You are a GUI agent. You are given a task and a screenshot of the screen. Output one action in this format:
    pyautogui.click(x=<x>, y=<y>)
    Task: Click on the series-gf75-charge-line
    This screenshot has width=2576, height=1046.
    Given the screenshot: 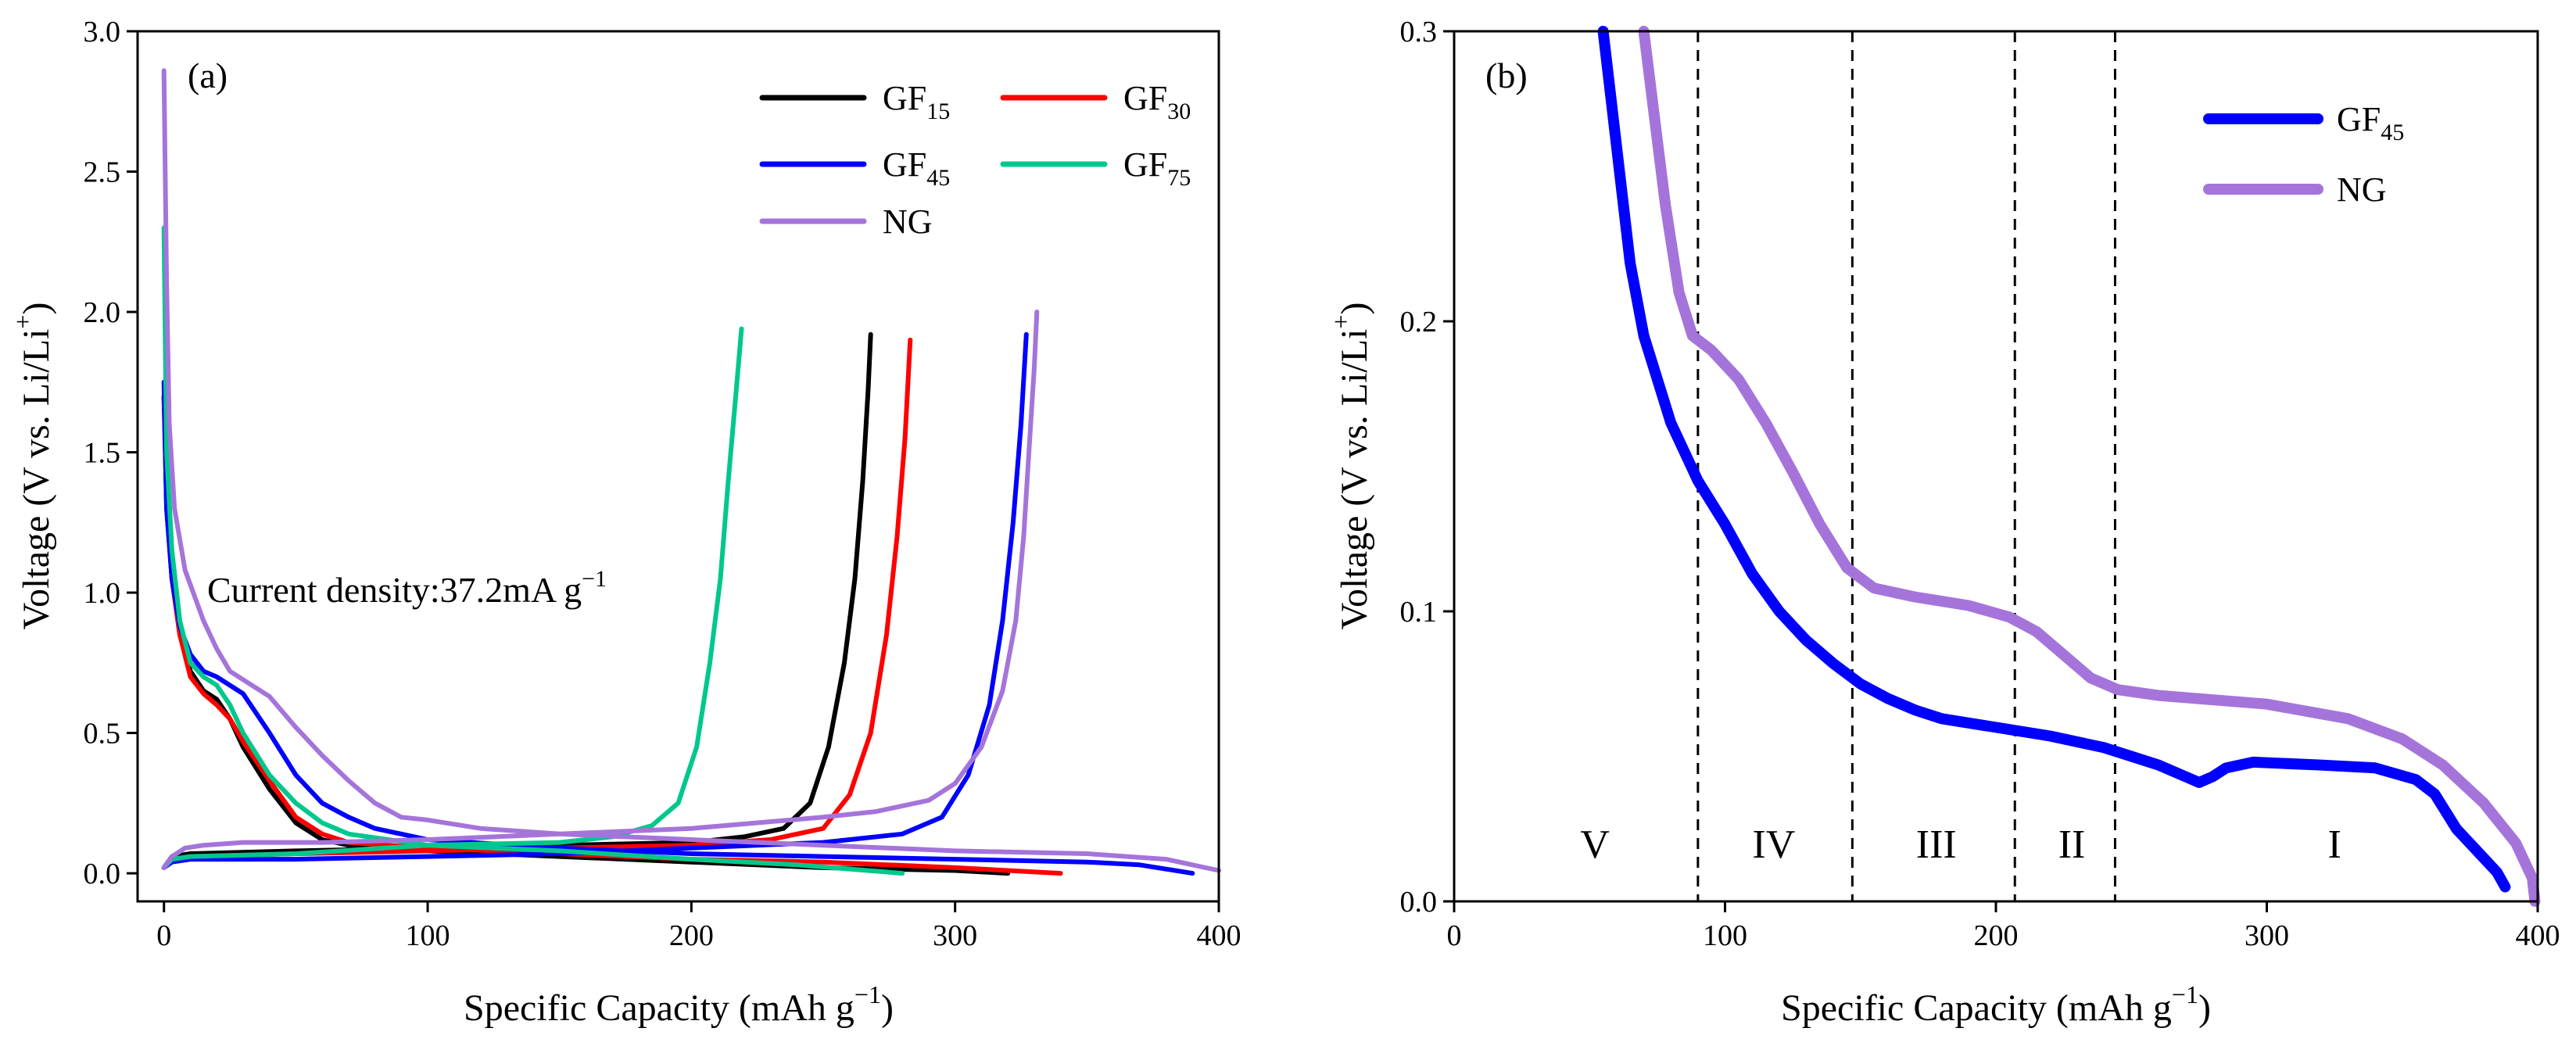 What is the action you would take?
    pyautogui.click(x=452, y=598)
    